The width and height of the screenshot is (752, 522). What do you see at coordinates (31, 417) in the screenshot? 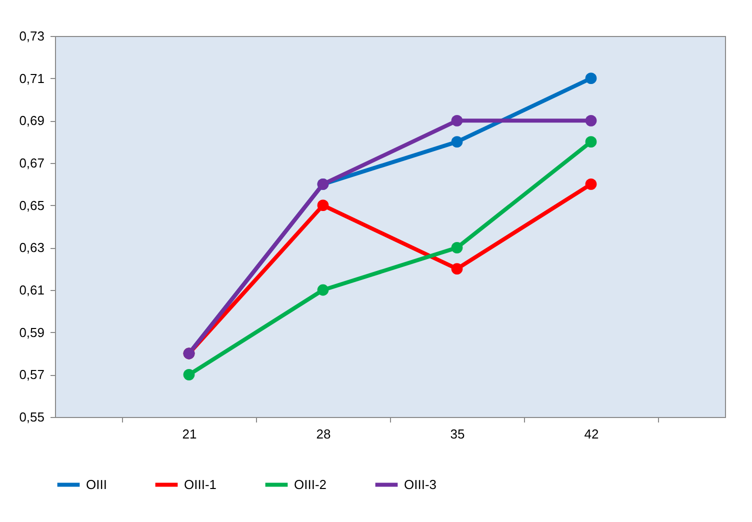
I see `y-tick-label: 0,55` at bounding box center [31, 417].